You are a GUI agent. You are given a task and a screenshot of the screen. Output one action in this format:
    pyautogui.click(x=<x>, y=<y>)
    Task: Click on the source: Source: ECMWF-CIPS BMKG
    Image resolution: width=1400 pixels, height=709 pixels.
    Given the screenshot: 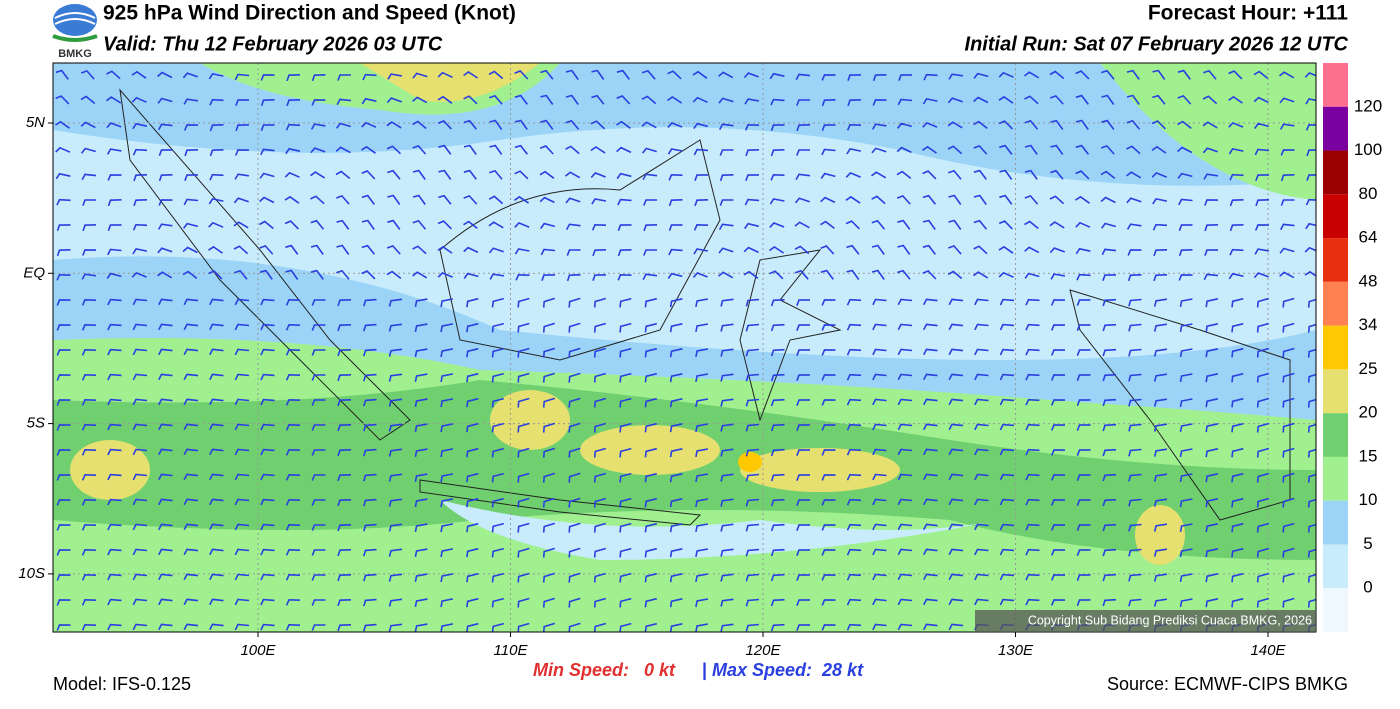 What is the action you would take?
    pyautogui.click(x=1227, y=684)
    